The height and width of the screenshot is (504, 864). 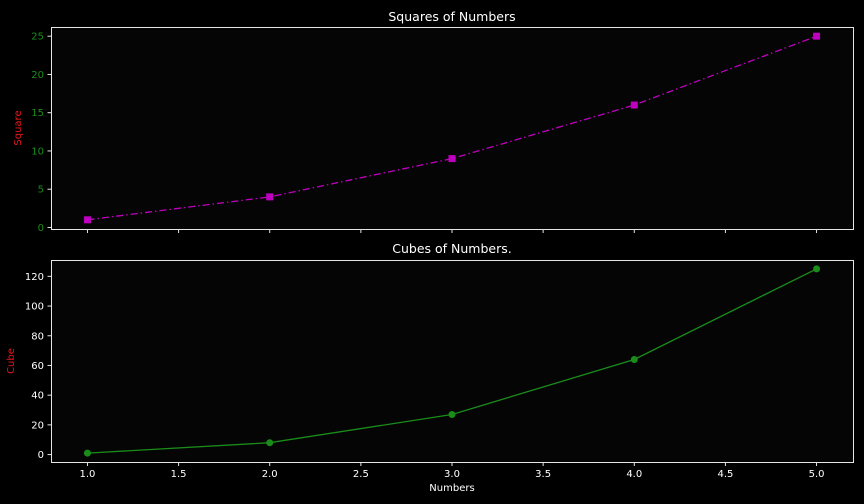 I want to click on y-tick-label: 120, so click(x=34, y=277).